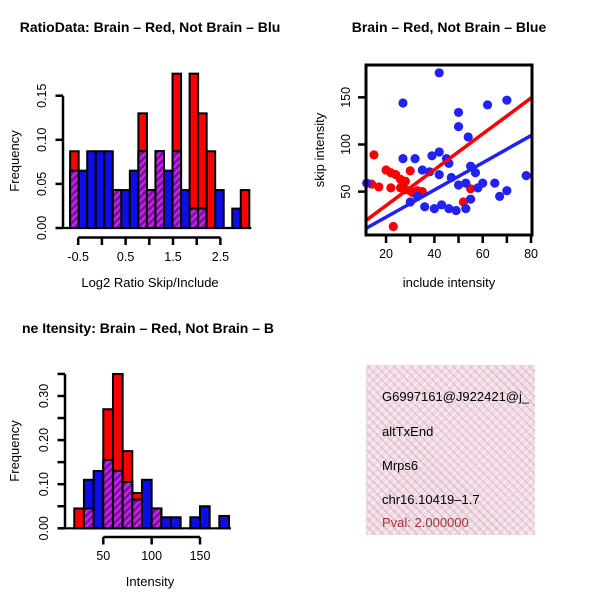  I want to click on x-axis-title: Log2 Ratio Skip/Include, so click(149, 282).